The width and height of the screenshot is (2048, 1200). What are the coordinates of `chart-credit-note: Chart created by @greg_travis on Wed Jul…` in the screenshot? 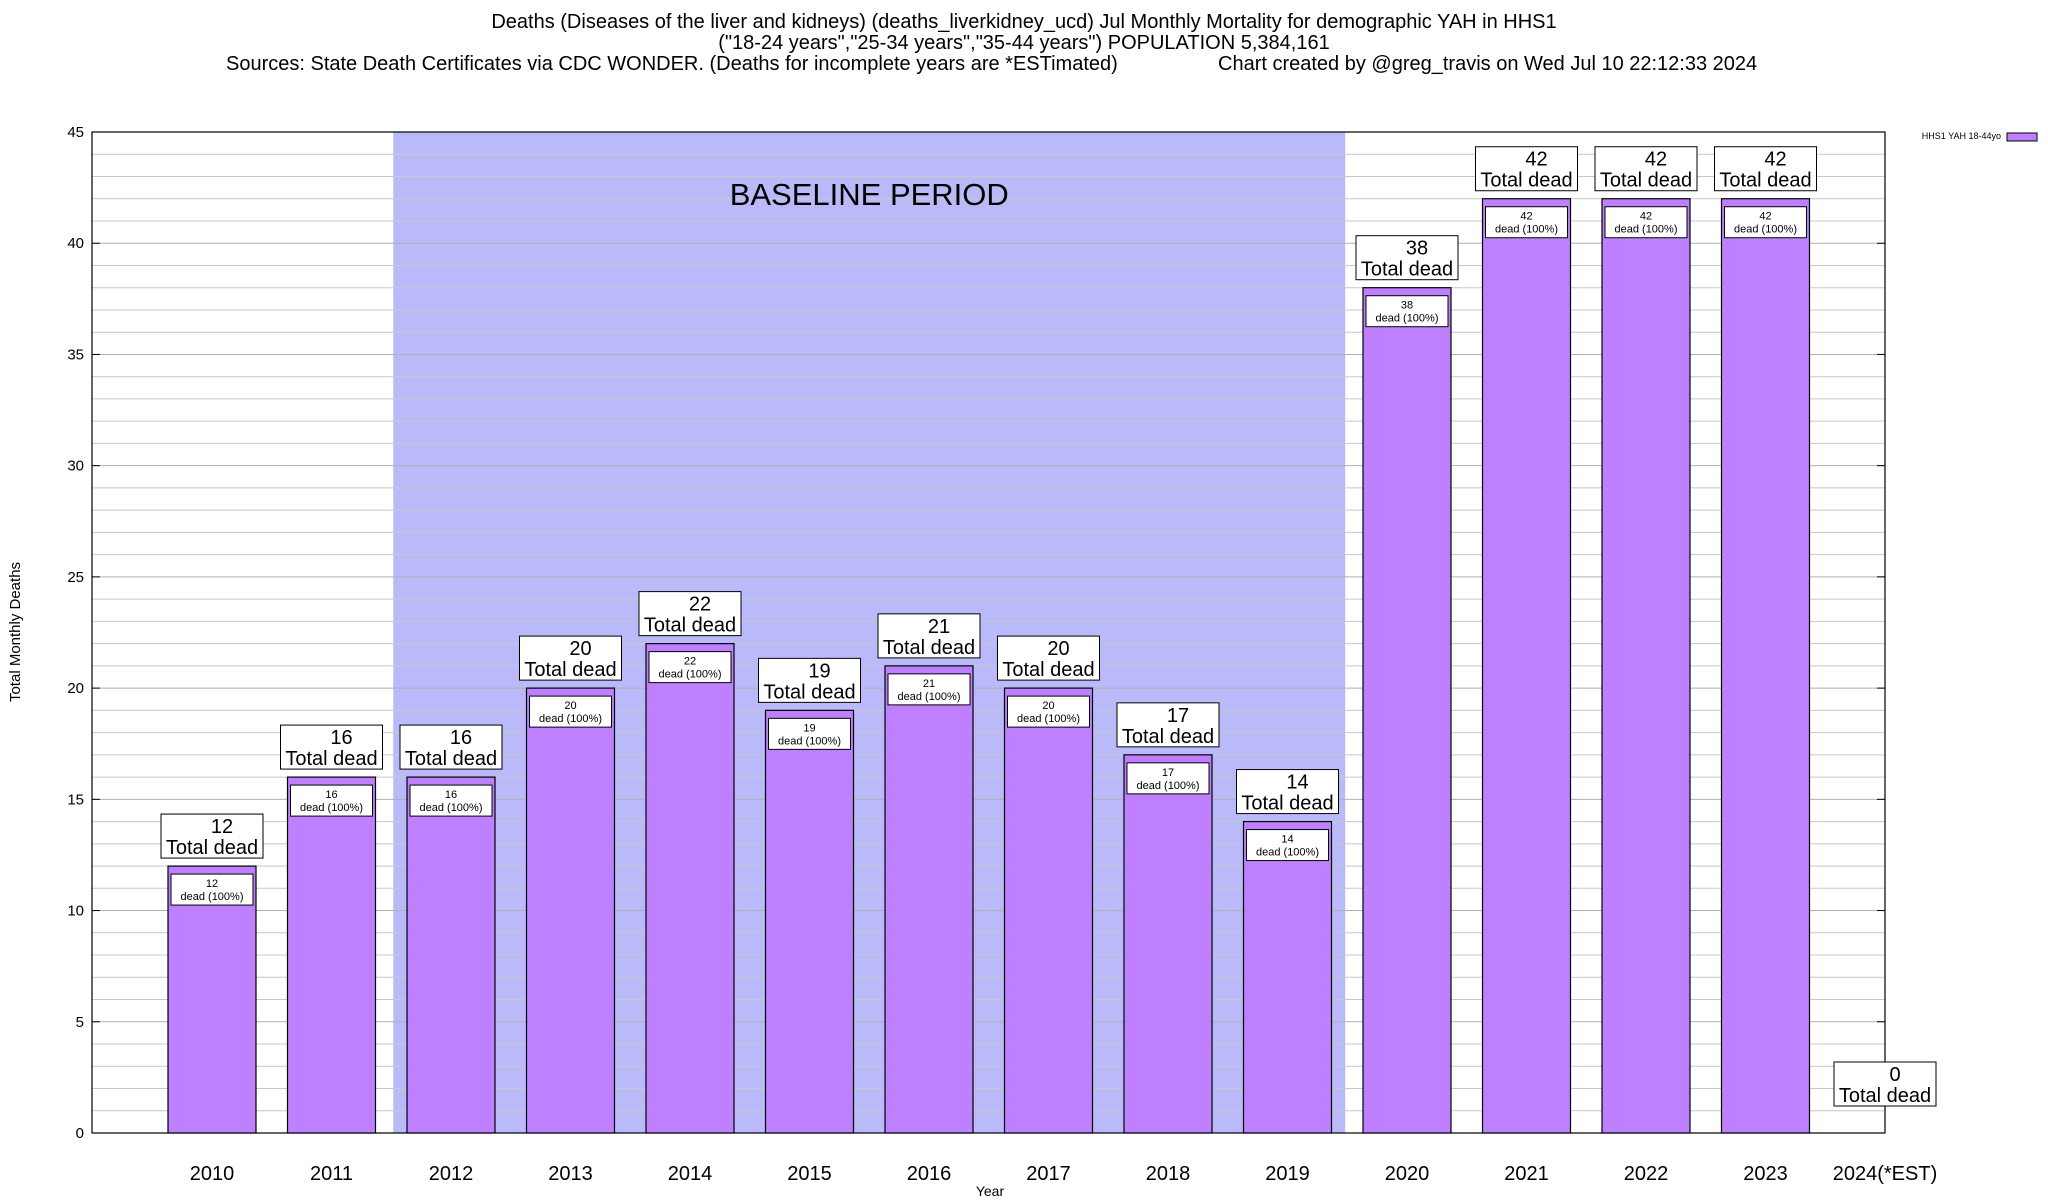 It's located at (1488, 64).